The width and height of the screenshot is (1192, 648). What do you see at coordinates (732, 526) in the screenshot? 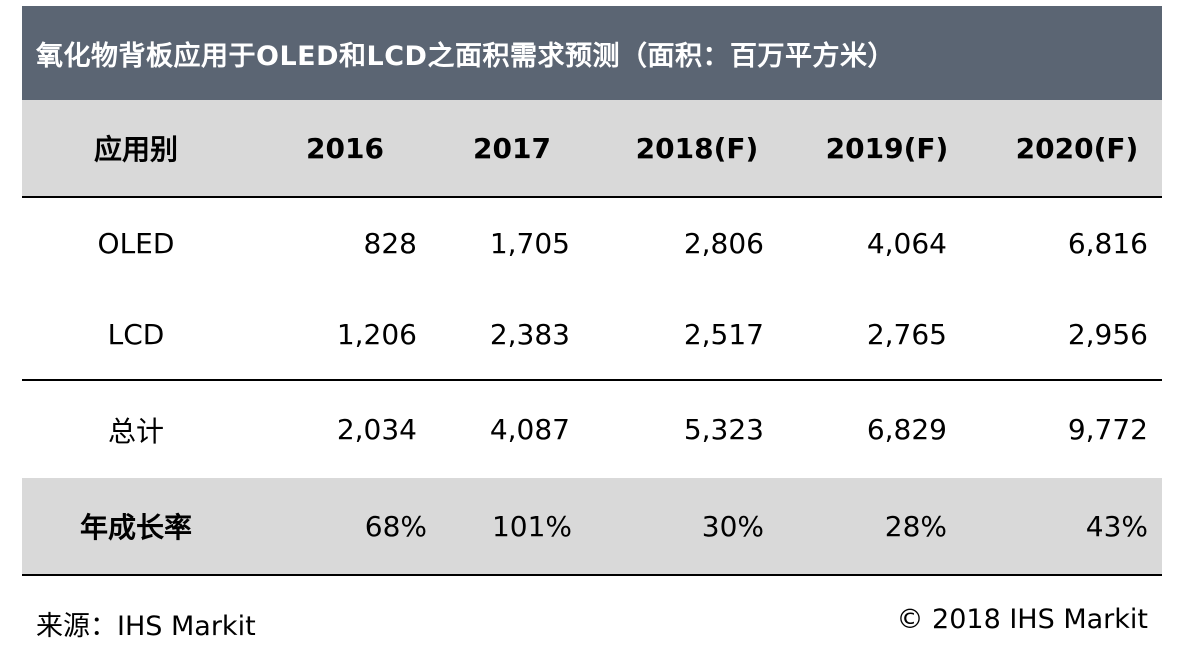
I see `cell-2018: 30%` at bounding box center [732, 526].